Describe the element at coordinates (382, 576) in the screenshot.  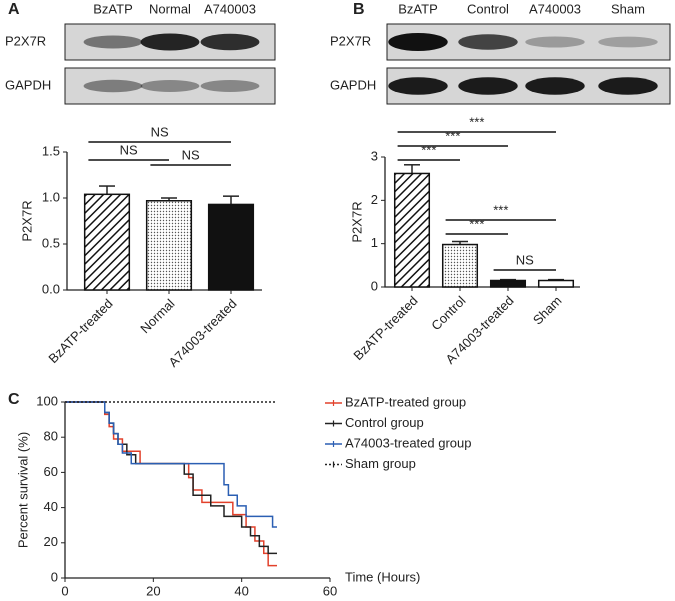
I see `x-axis-label: Time (Hours)` at that location.